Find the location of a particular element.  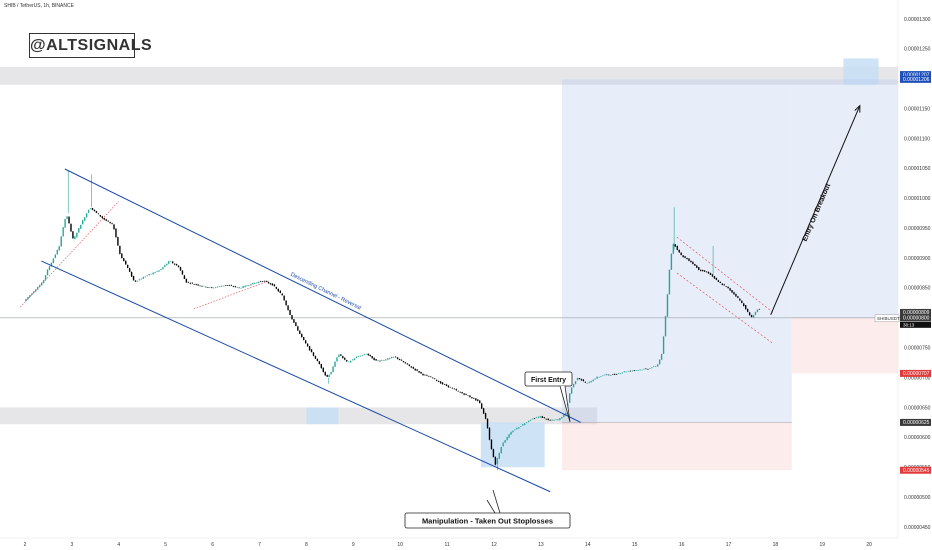

first-long-position-loss-area is located at coordinates (677, 446).